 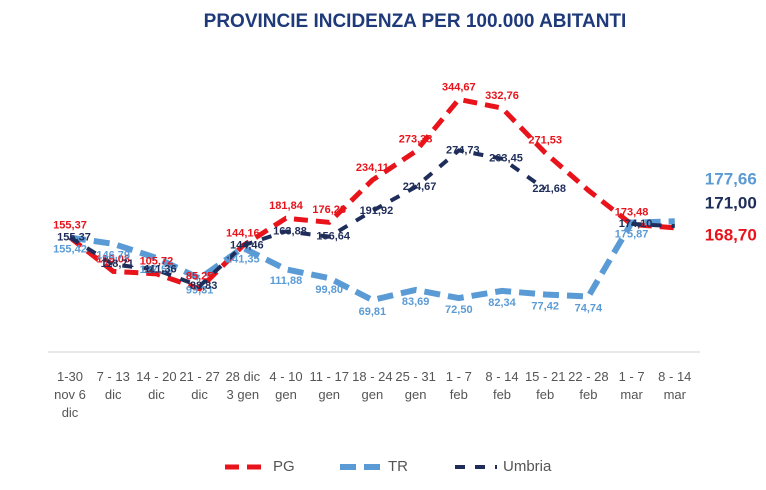 I want to click on x-tick-label: 14 - 20 dic, so click(x=156, y=385).